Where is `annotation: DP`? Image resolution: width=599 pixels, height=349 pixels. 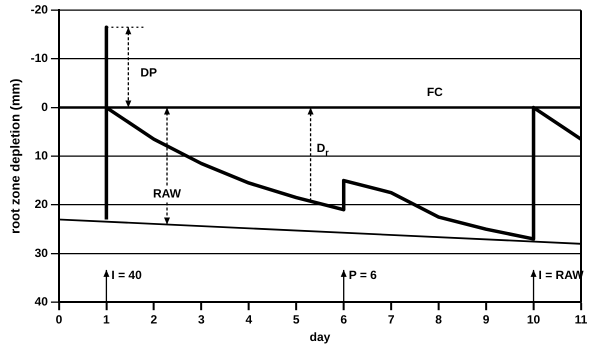 annotation: DP is located at coordinates (148, 72).